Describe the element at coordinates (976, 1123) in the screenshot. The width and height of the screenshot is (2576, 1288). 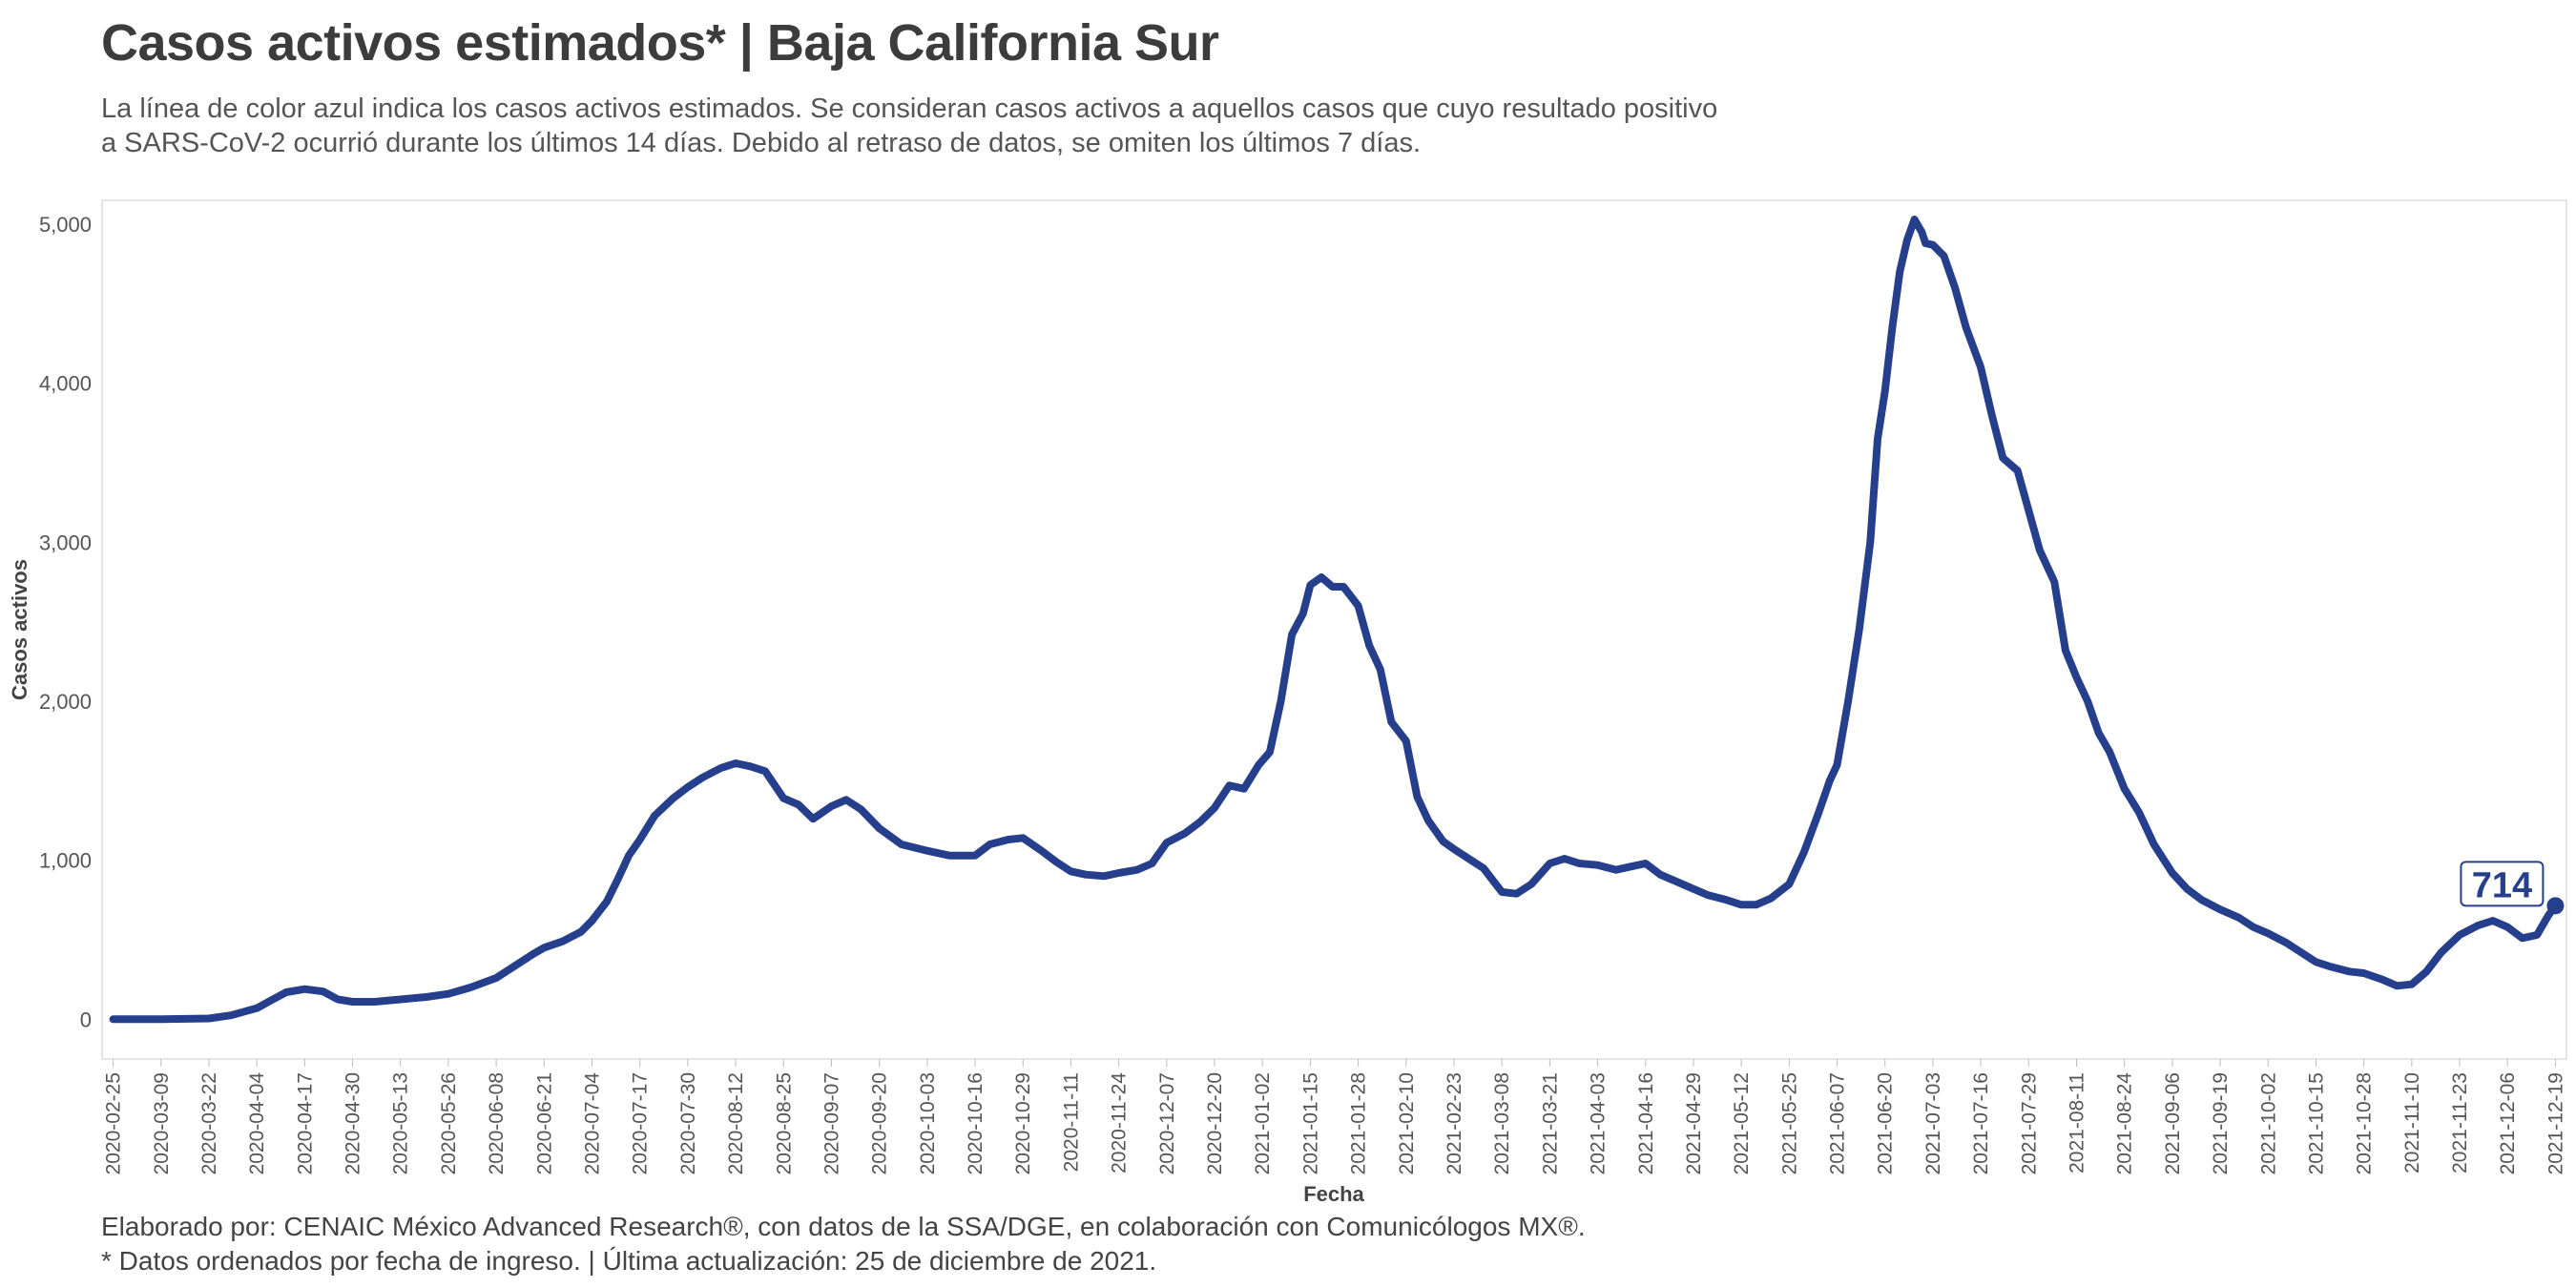
I see `x-tick-label: 2020-10-16` at that location.